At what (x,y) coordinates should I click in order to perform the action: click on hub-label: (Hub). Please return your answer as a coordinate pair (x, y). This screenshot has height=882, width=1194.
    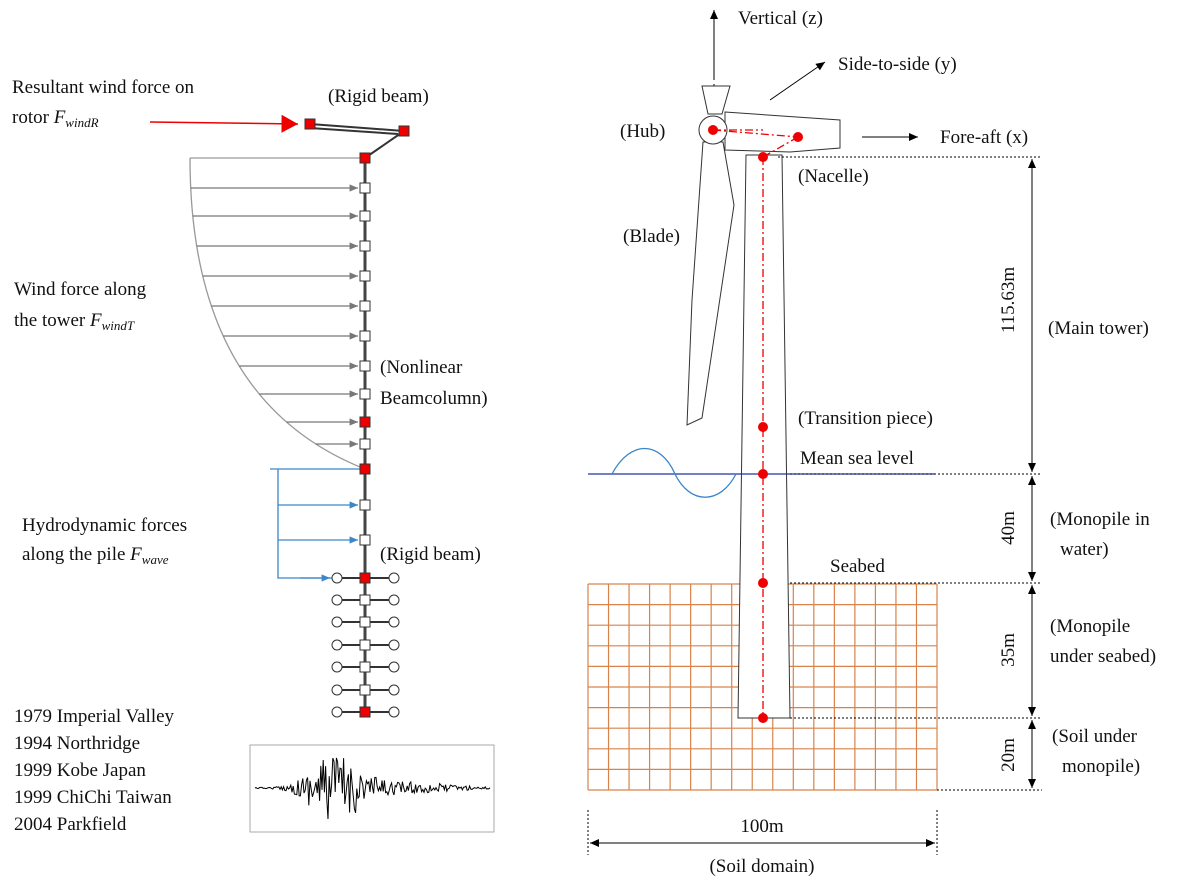
    Looking at the image, I should click on (642, 131).